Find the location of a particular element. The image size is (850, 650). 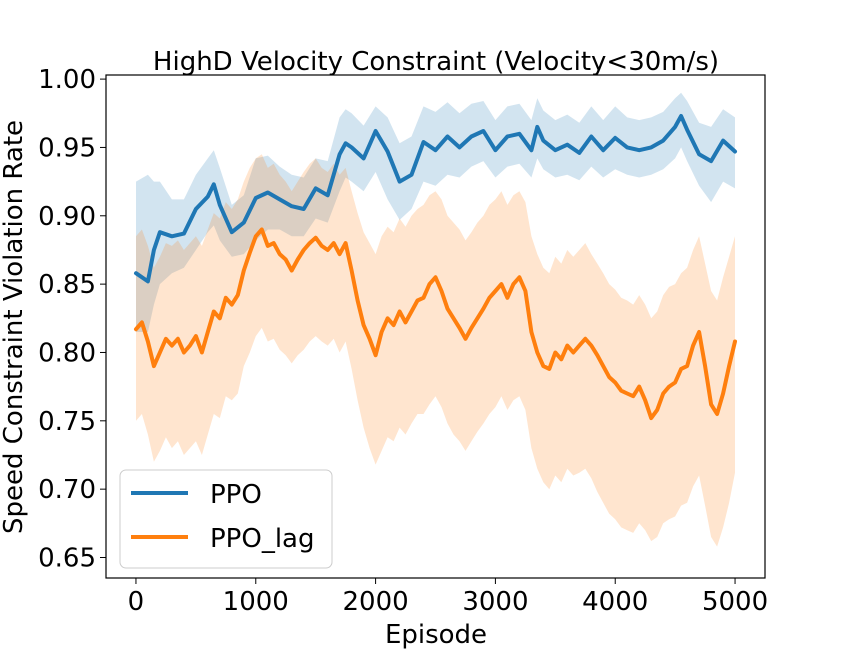

x-axis-label: Episode is located at coordinates (436, 635).